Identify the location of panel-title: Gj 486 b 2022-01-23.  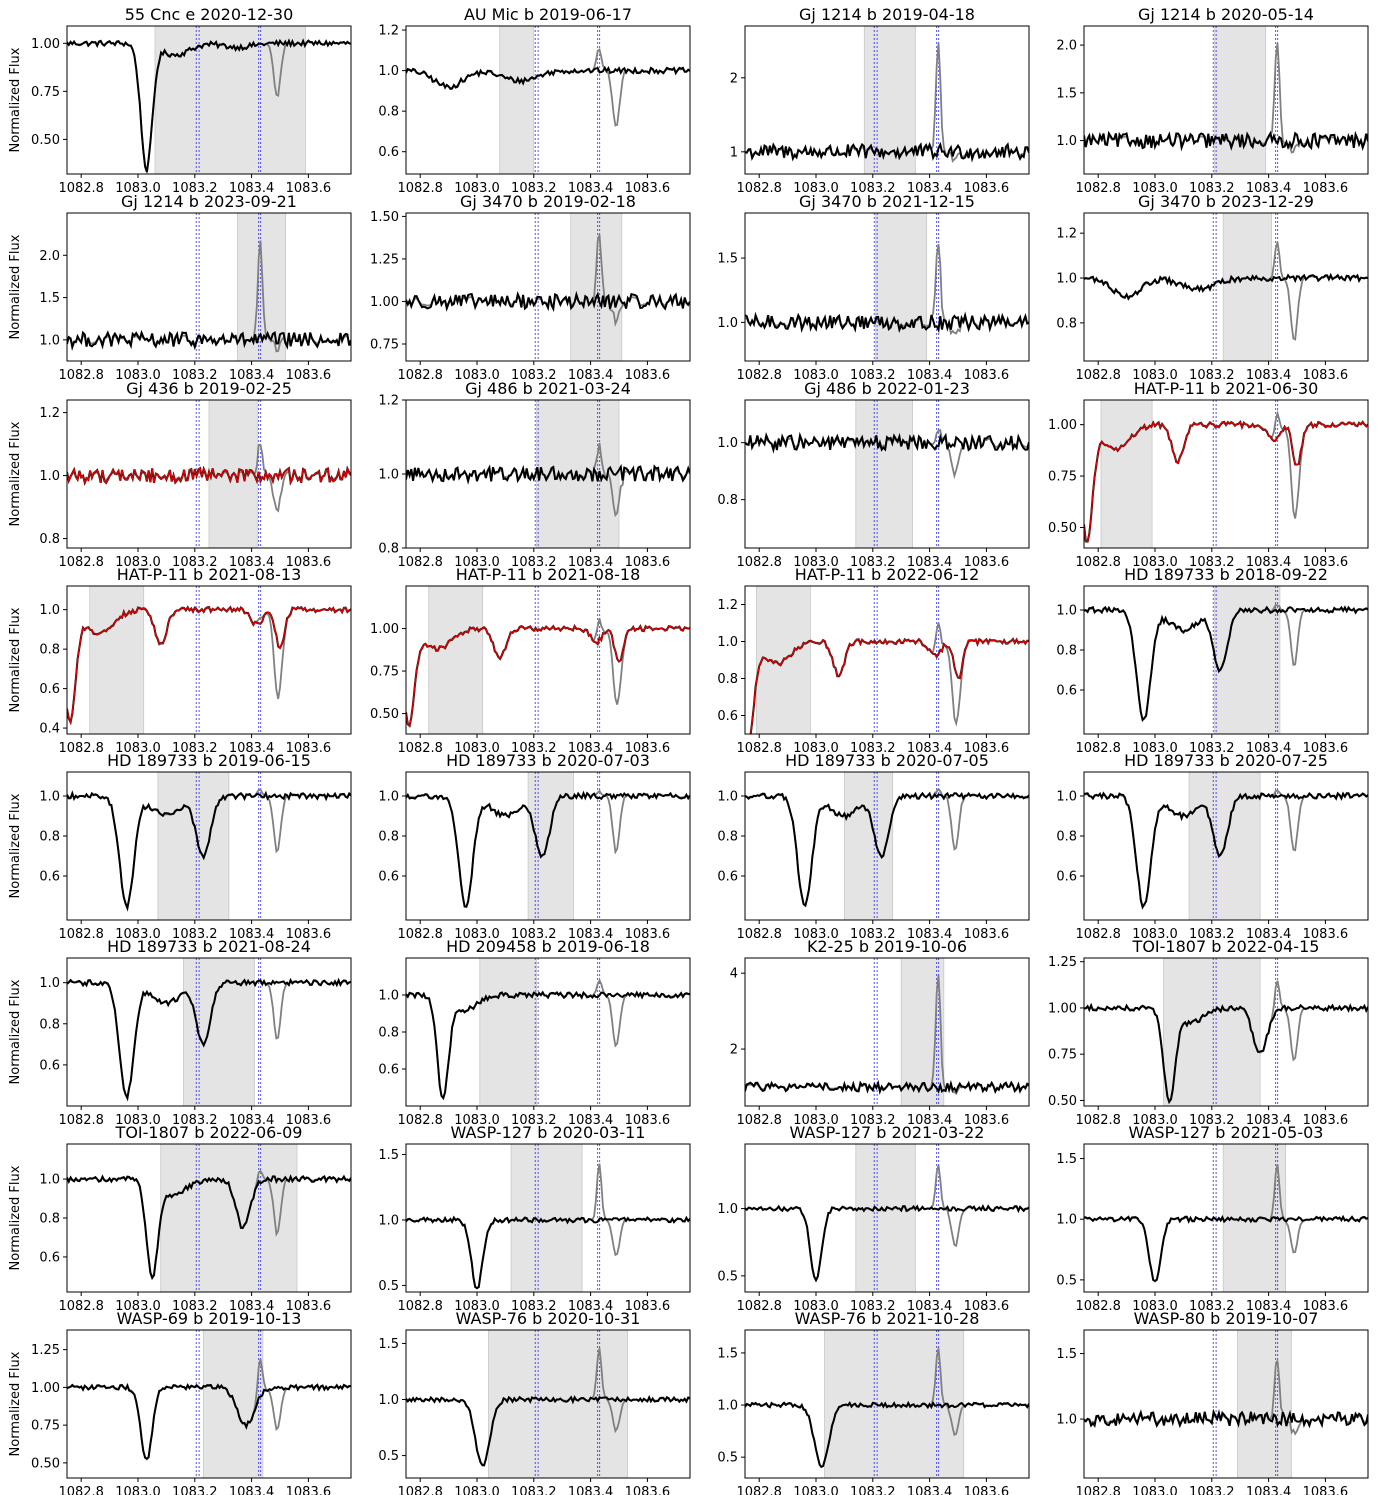
(887, 388).